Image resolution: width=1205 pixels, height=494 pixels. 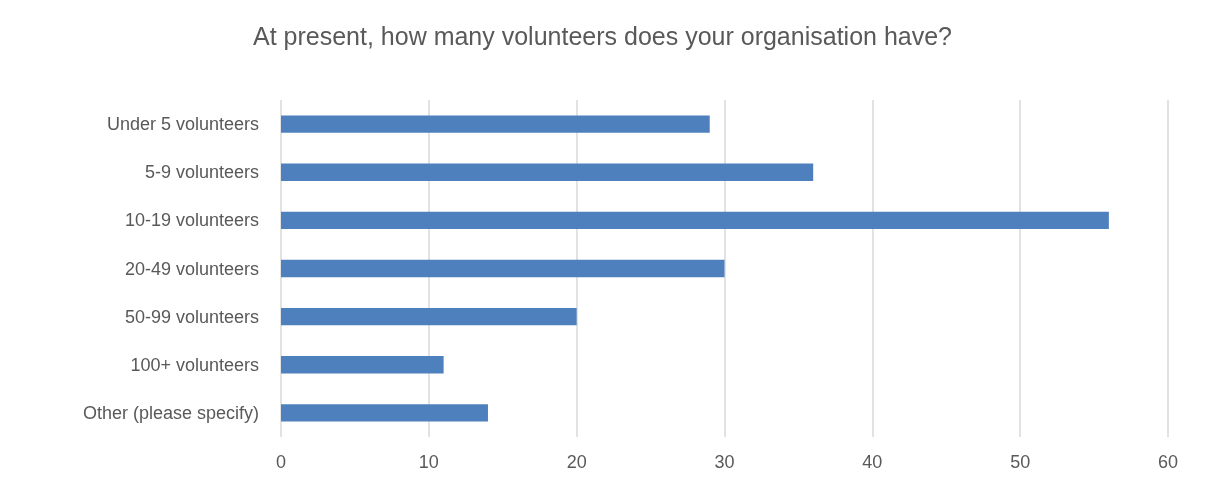 I want to click on y-tick-label: 5-9 volunteers, so click(x=201, y=172).